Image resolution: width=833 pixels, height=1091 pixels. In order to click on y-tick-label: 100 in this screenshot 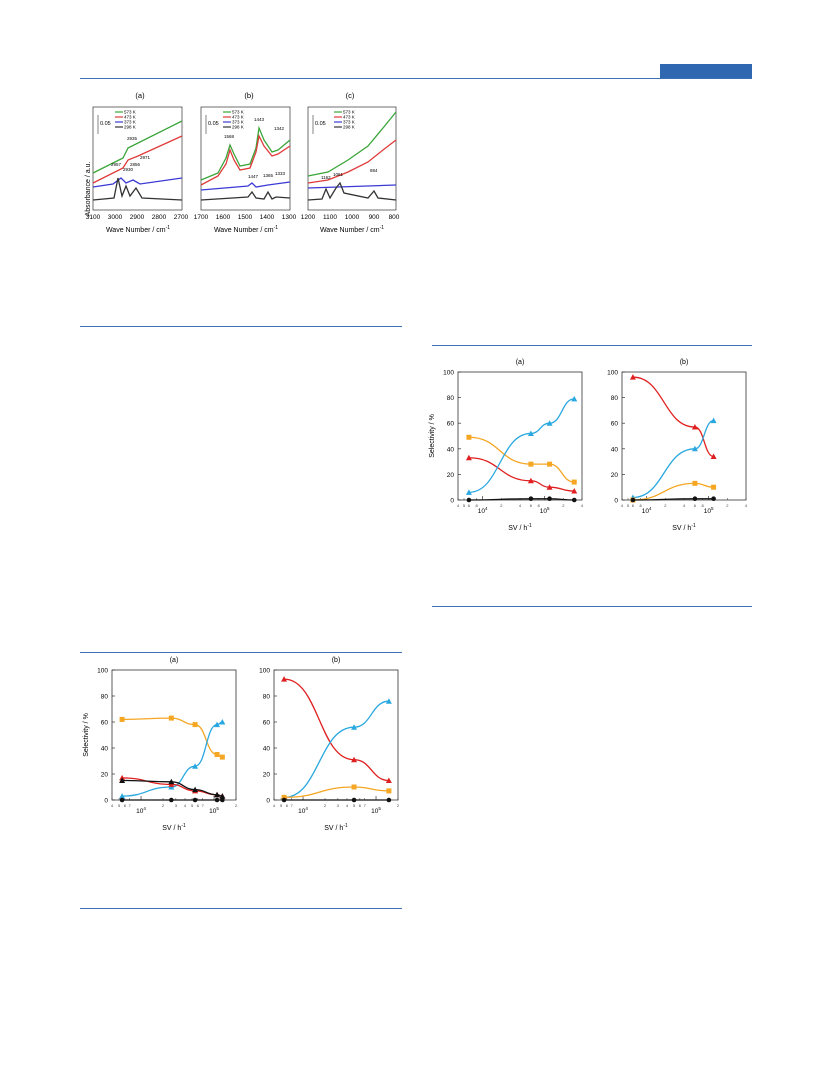, I will do `click(102, 671)`.